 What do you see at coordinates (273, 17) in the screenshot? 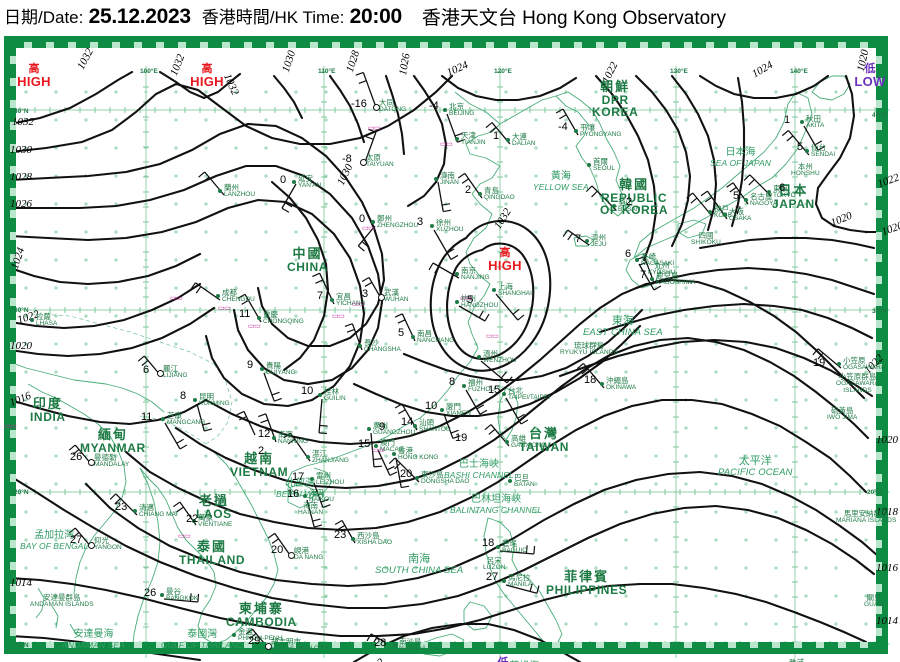
I see `time-label: 香港時間/HK Time:` at bounding box center [273, 17].